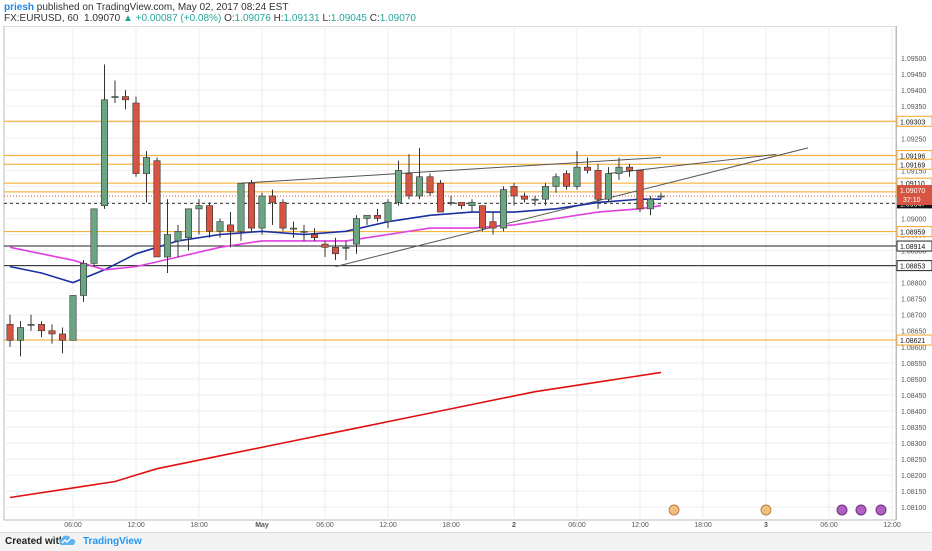  Describe the element at coordinates (35, 541) in the screenshot. I see `created-with-text: Created with` at that location.